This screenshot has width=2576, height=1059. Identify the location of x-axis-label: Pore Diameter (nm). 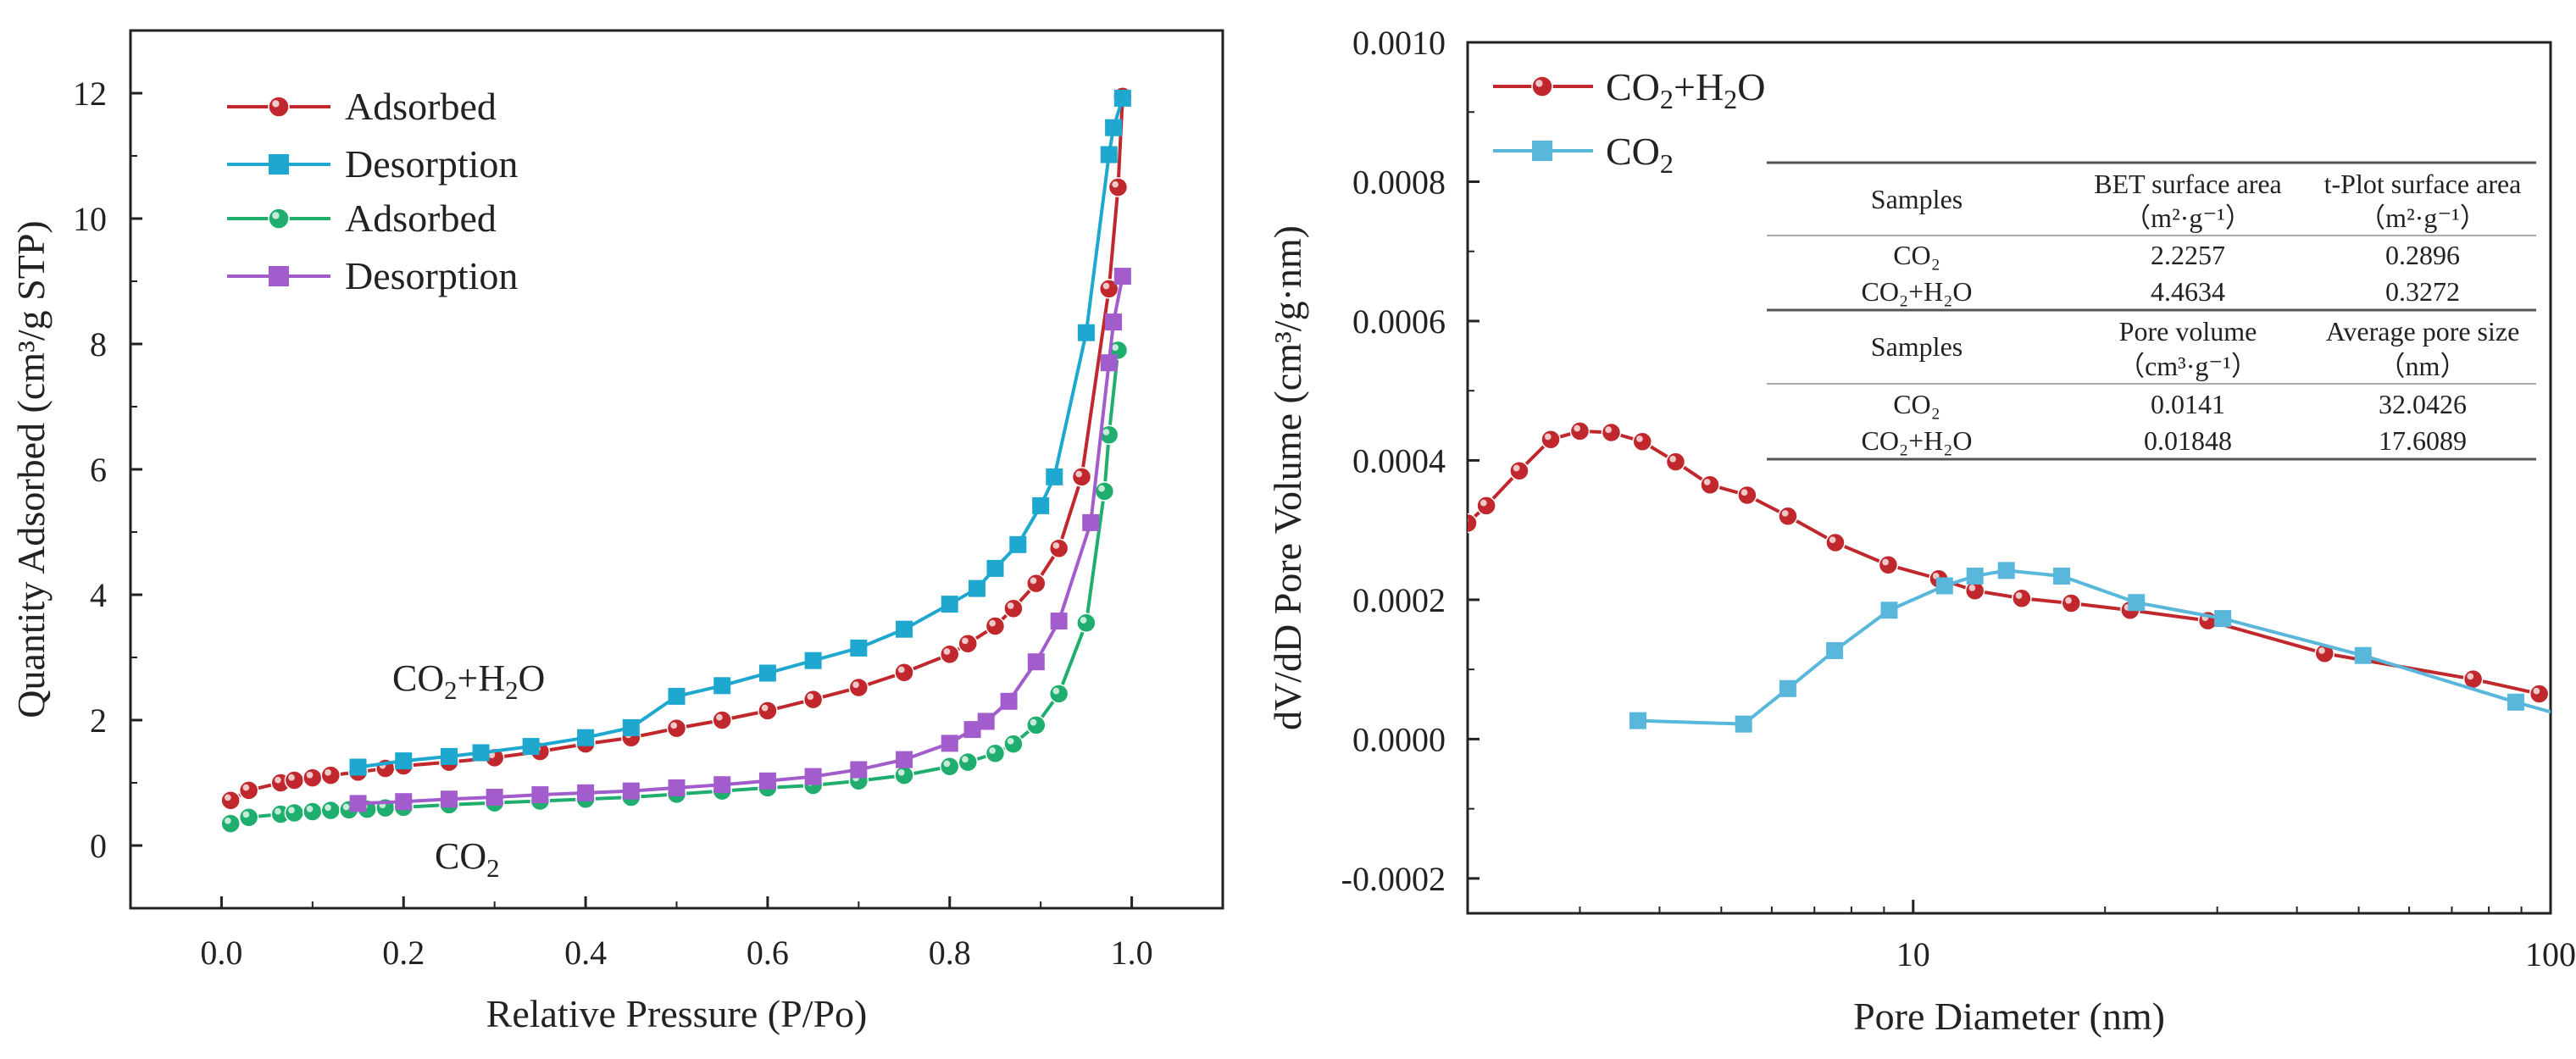
(2009, 1016).